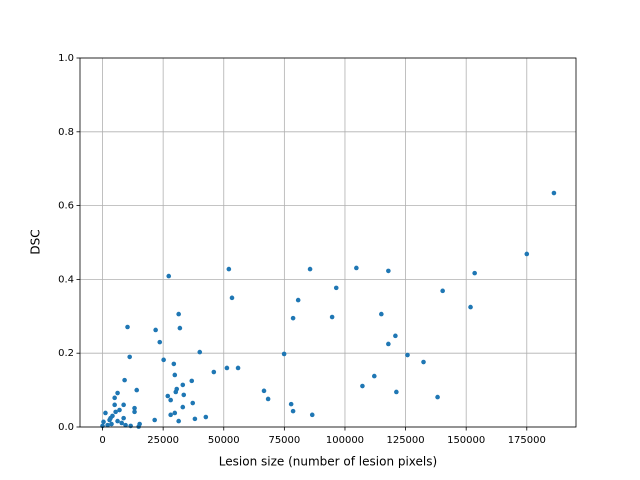  Describe the element at coordinates (328, 462) in the screenshot. I see `x-axis-label: Lesion size (number of lesion pixels)` at that location.